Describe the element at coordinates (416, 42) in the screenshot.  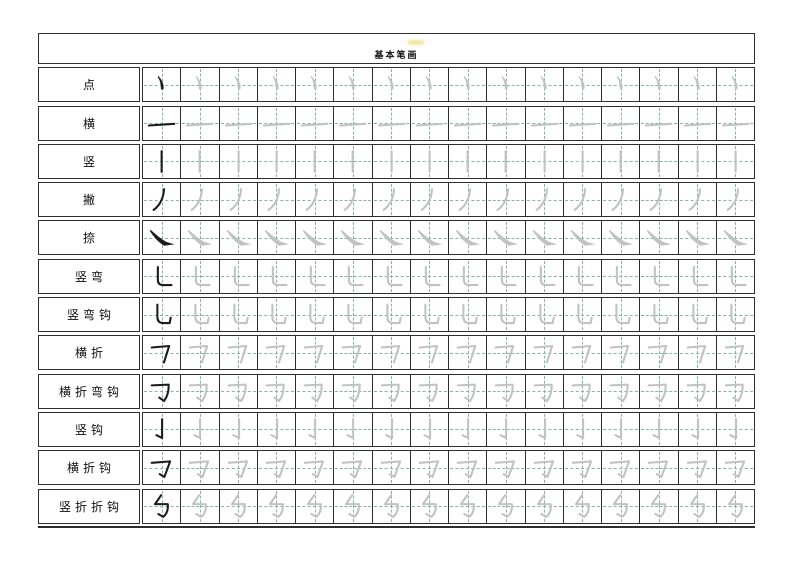
I see `highlight-mark` at that location.